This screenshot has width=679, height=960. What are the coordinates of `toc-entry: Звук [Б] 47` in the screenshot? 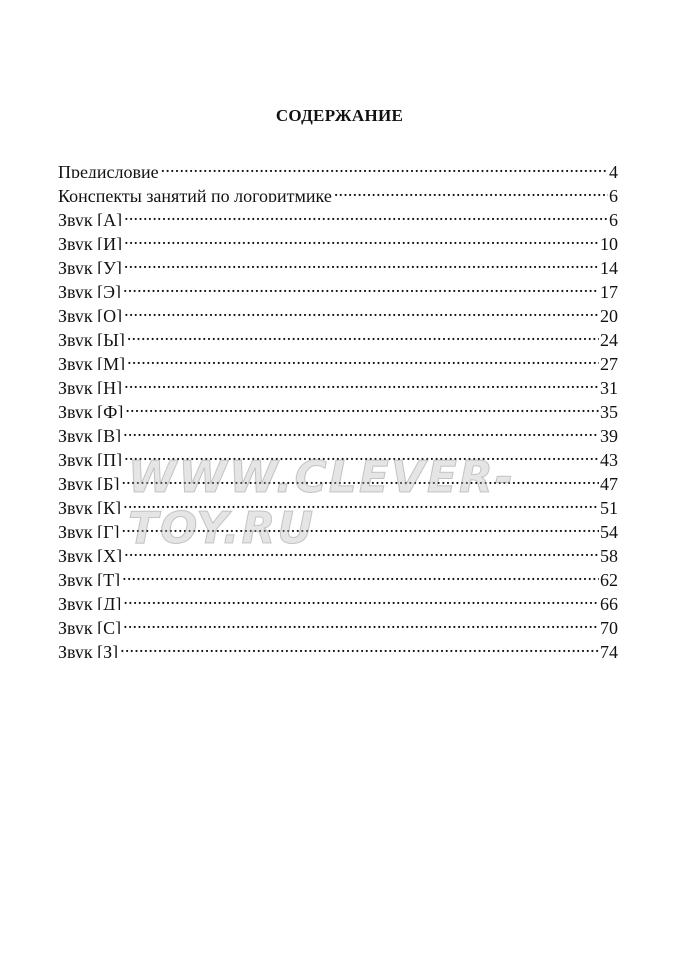 It's located at (338, 478).